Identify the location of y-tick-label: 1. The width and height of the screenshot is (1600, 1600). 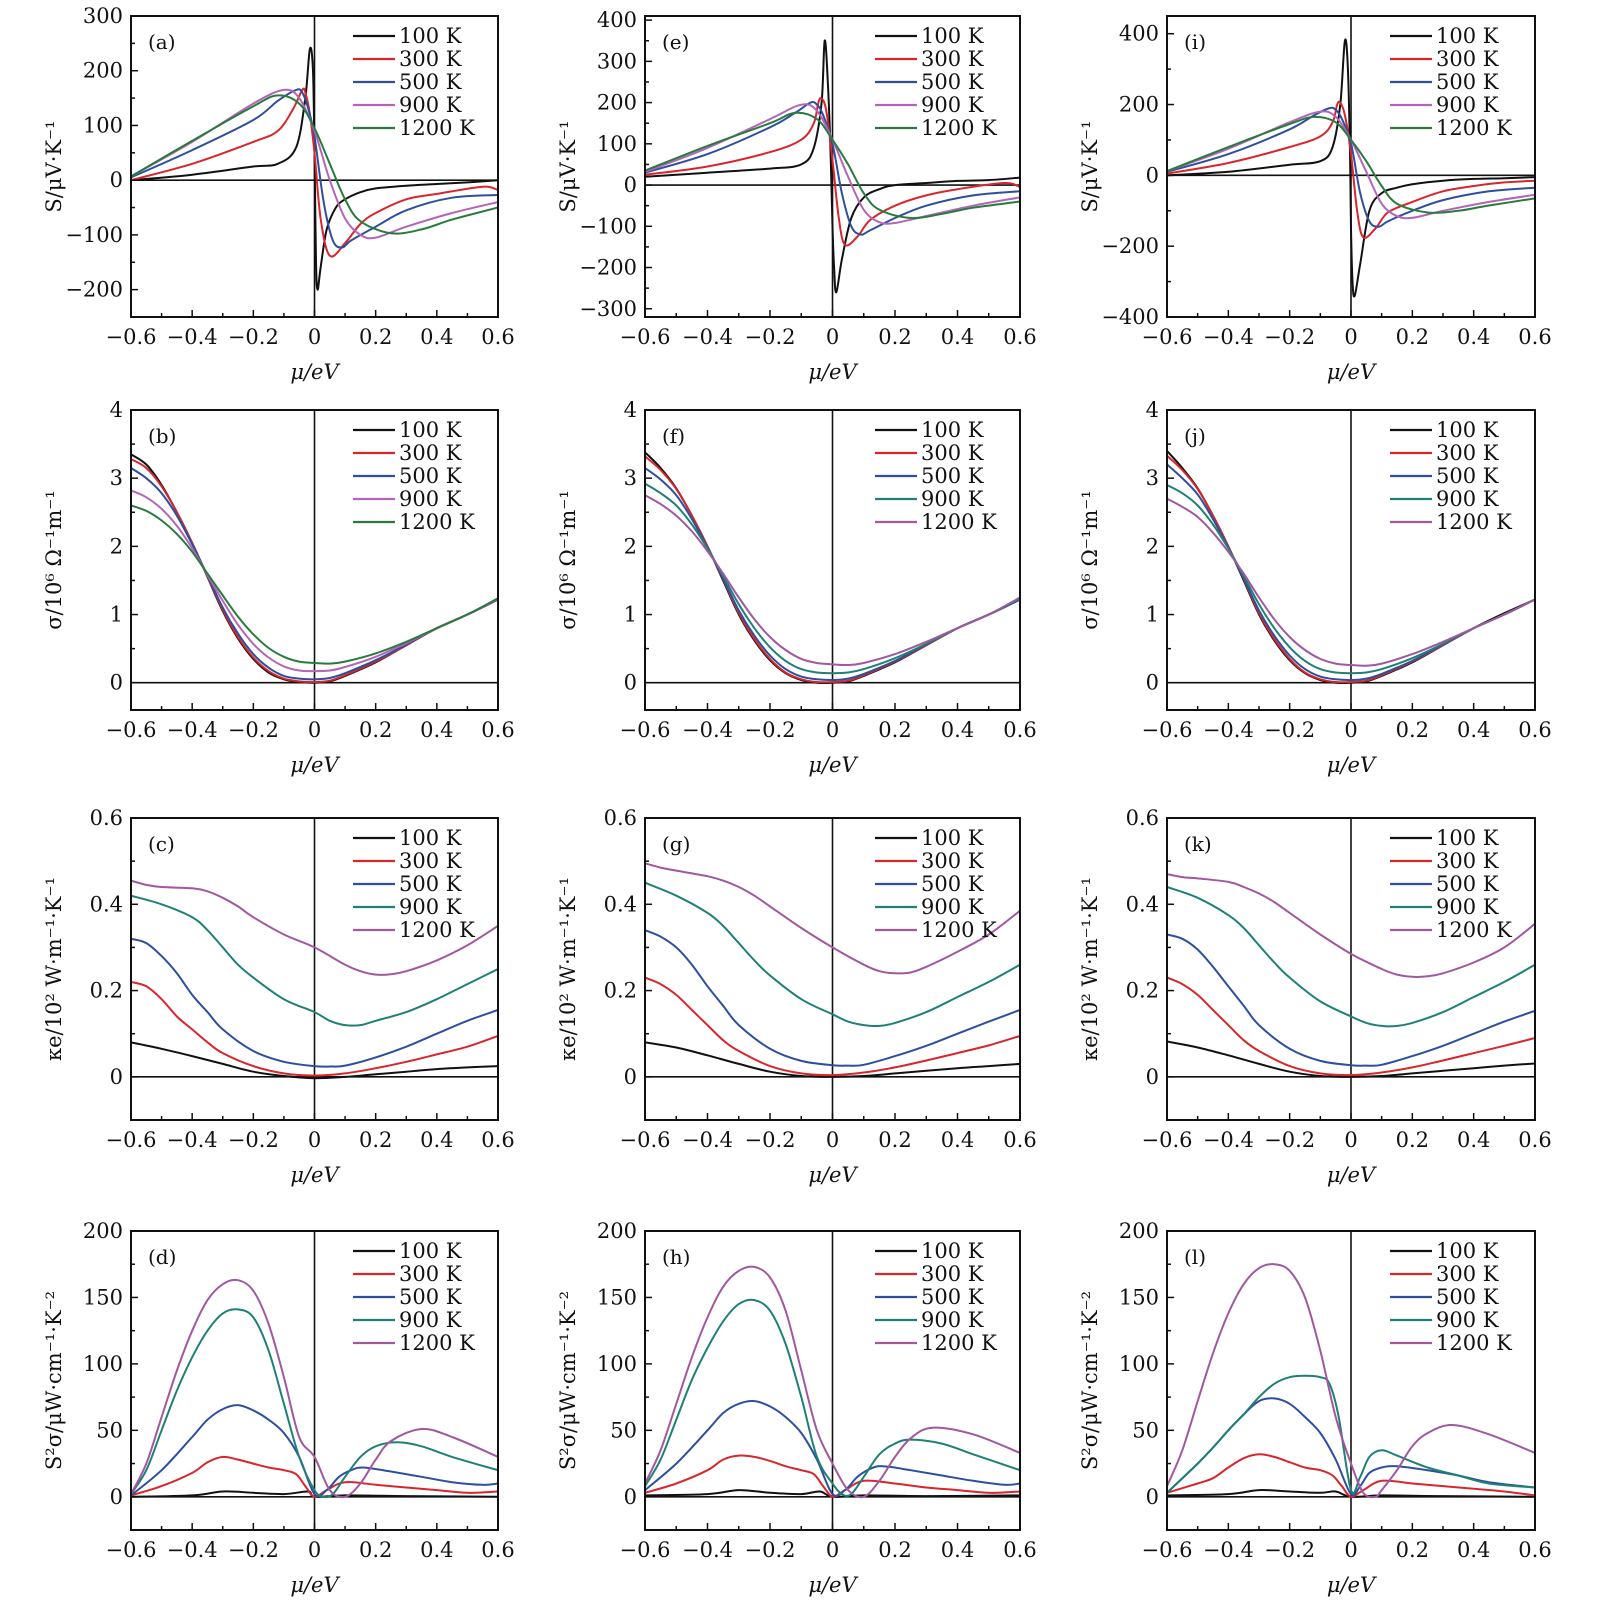
(1152, 615).